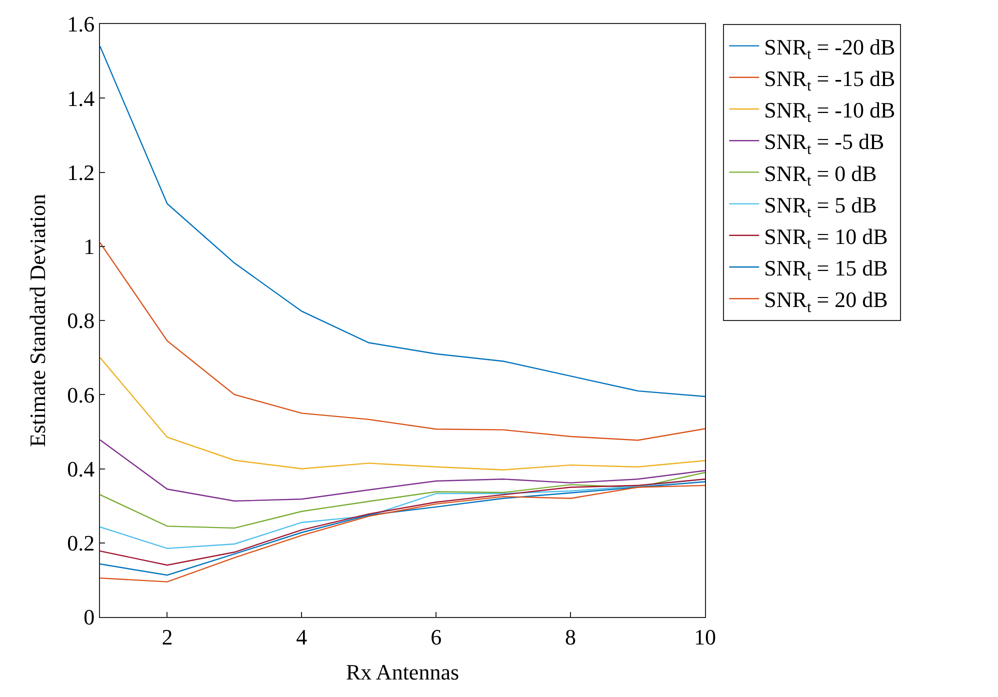 The height and width of the screenshot is (697, 998). Describe the element at coordinates (302, 637) in the screenshot. I see `x-tick-label: 4` at that location.